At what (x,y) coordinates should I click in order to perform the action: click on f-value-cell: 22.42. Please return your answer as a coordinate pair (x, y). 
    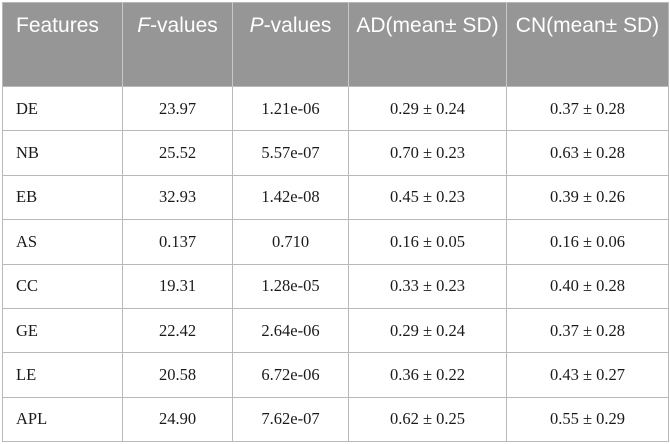
    Looking at the image, I should click on (177, 330).